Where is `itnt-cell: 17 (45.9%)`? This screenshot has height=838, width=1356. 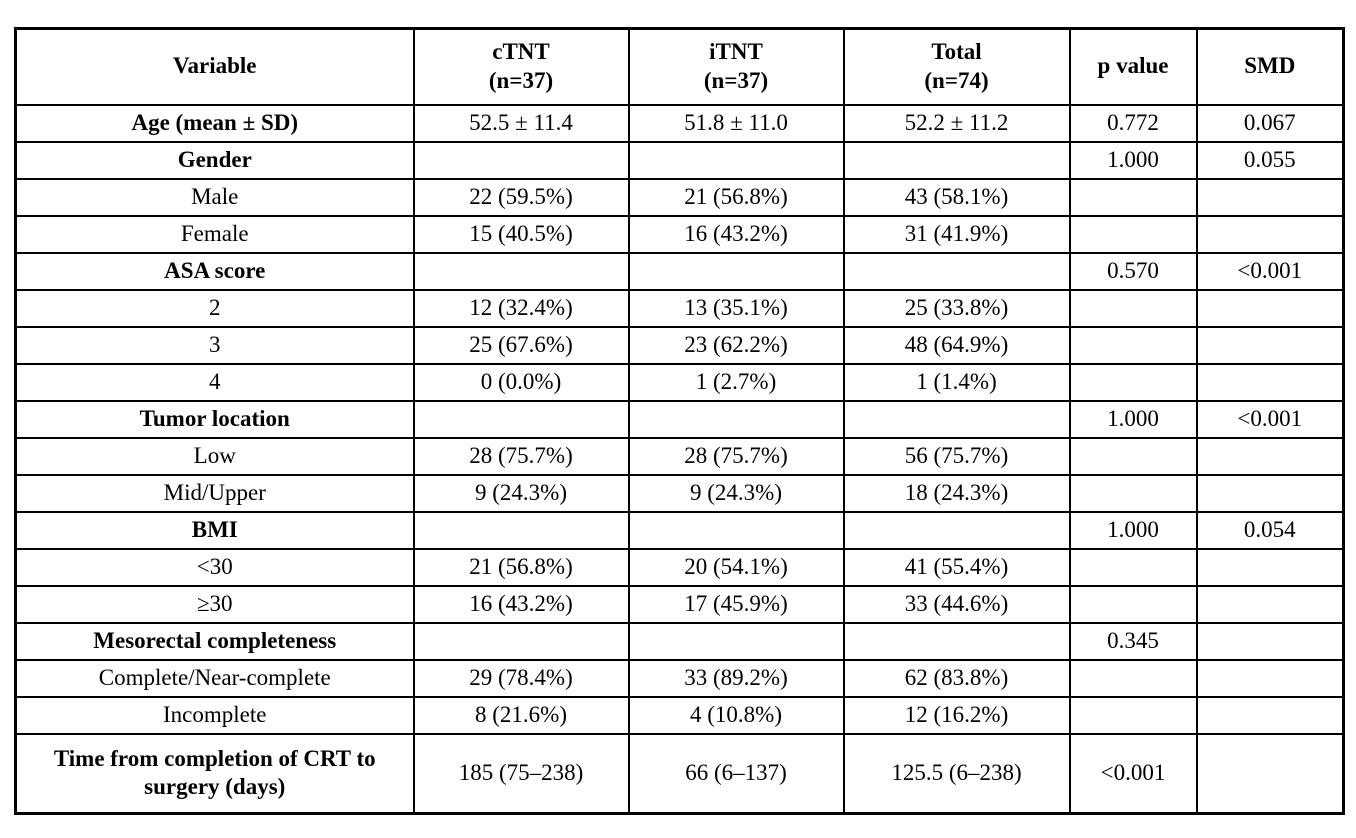 itnt-cell: 17 (45.9%) is located at coordinates (736, 604).